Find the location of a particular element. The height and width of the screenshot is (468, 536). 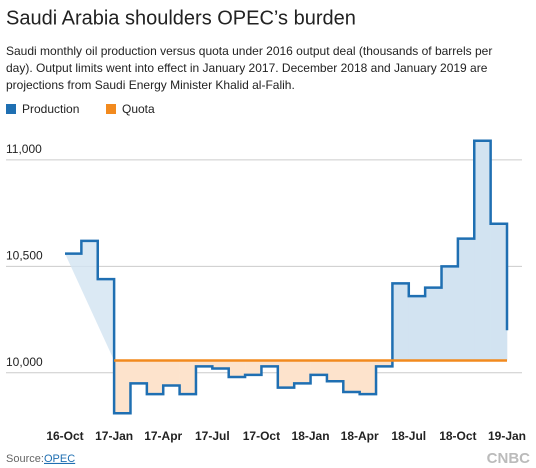

x-tick-label: 18-Oct is located at coordinates (457, 436).